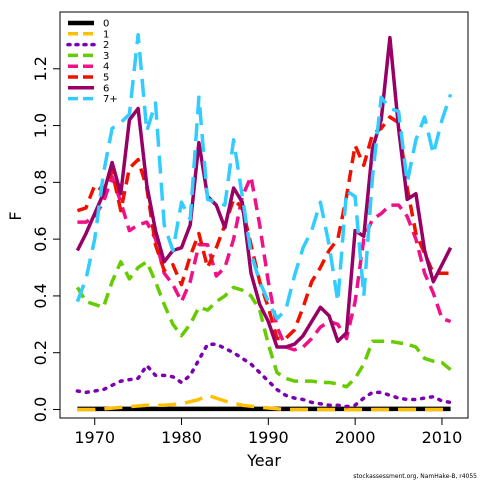 The image size is (480, 480). Describe the element at coordinates (40, 352) in the screenshot. I see `y-tick-label: 0.2` at that location.